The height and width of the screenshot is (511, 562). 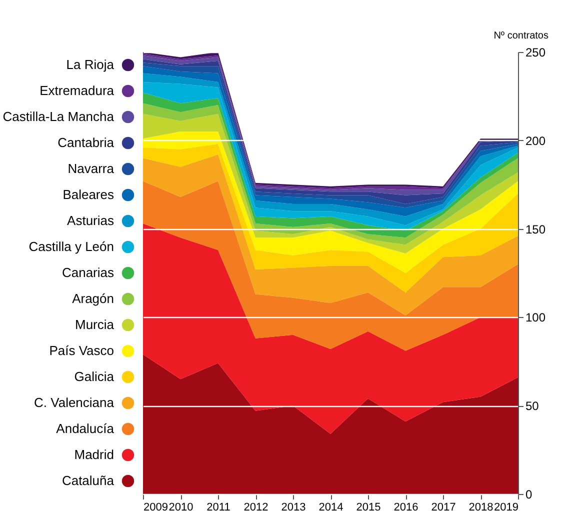 I want to click on x-tick-label: 2013, so click(x=293, y=506).